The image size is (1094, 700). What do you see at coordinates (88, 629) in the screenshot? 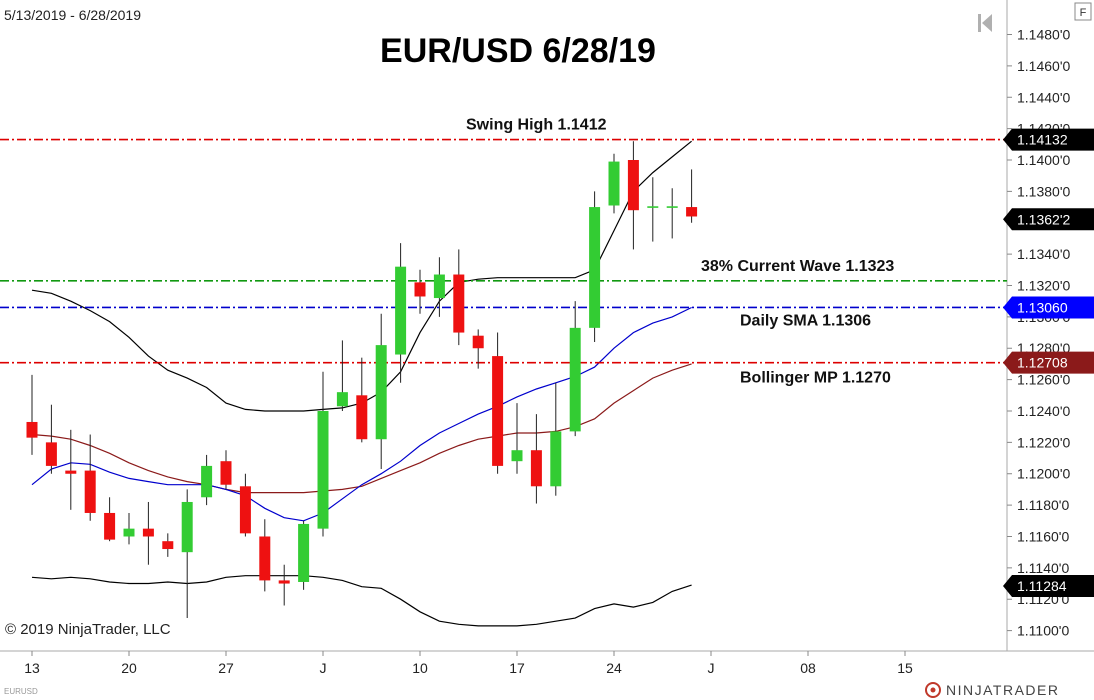
I see `copyright-text: © 2019 NinjaTrader, LLC` at bounding box center [88, 629].